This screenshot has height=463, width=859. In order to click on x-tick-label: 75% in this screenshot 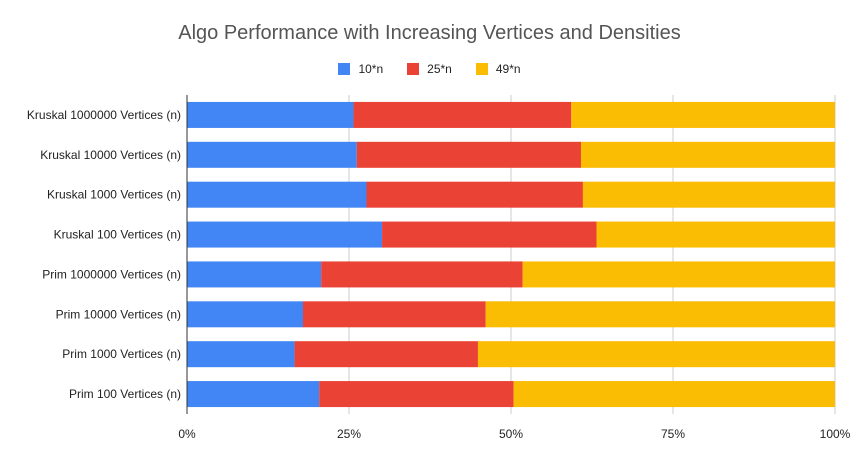, I will do `click(673, 434)`.